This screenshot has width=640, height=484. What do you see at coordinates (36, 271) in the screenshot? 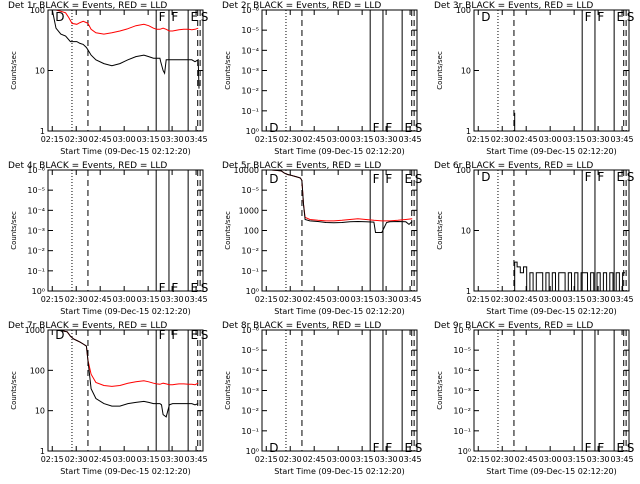
I see `y-tick-label: 10⁻¹` at bounding box center [36, 271].